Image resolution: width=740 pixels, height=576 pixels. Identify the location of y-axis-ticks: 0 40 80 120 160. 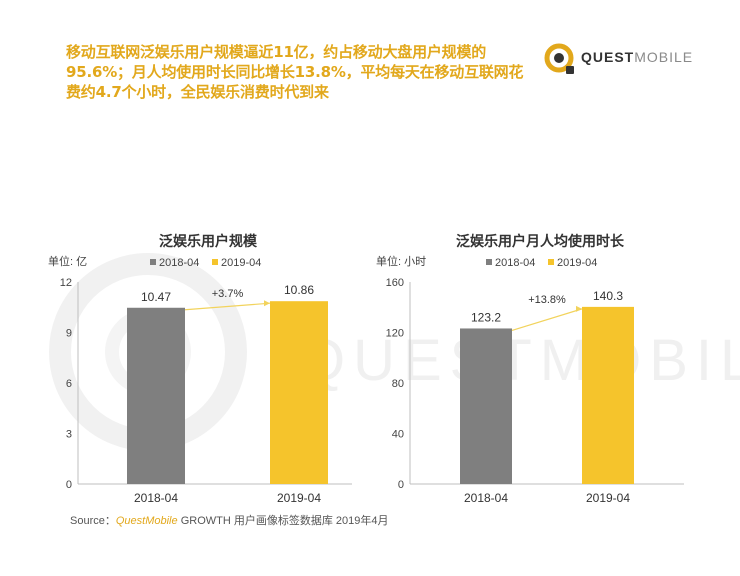
(395, 384).